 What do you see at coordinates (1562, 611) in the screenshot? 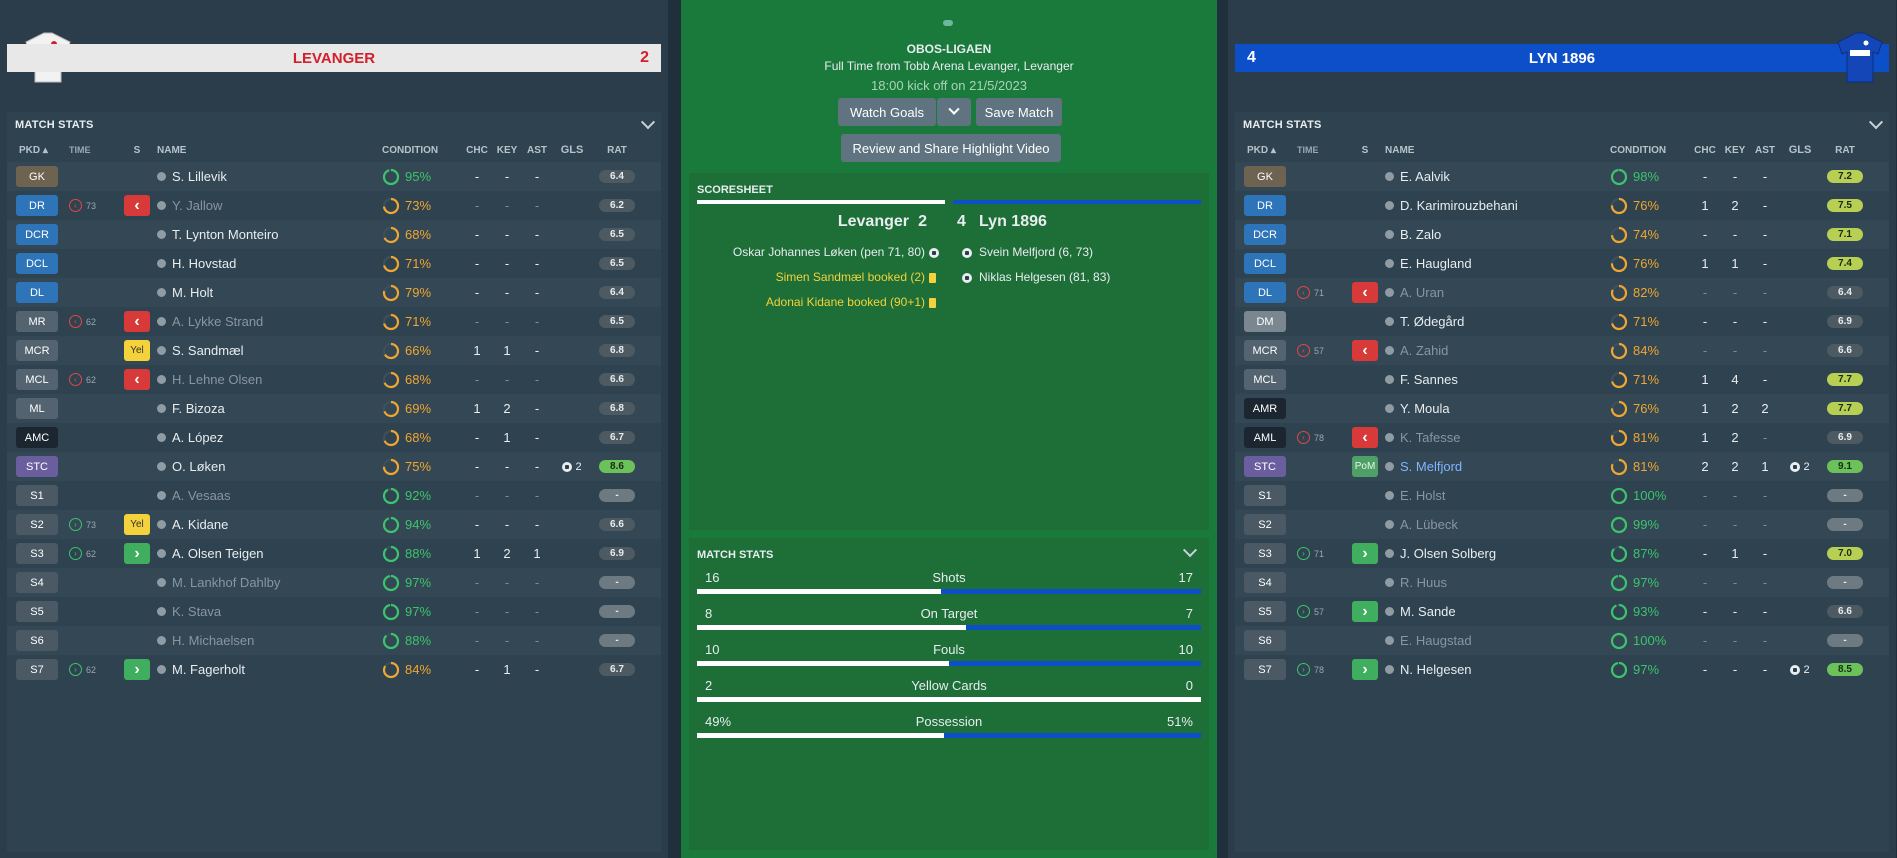
I see `player-row: S5 › 57 › M. Sande 93% - - - 6.6` at bounding box center [1562, 611].